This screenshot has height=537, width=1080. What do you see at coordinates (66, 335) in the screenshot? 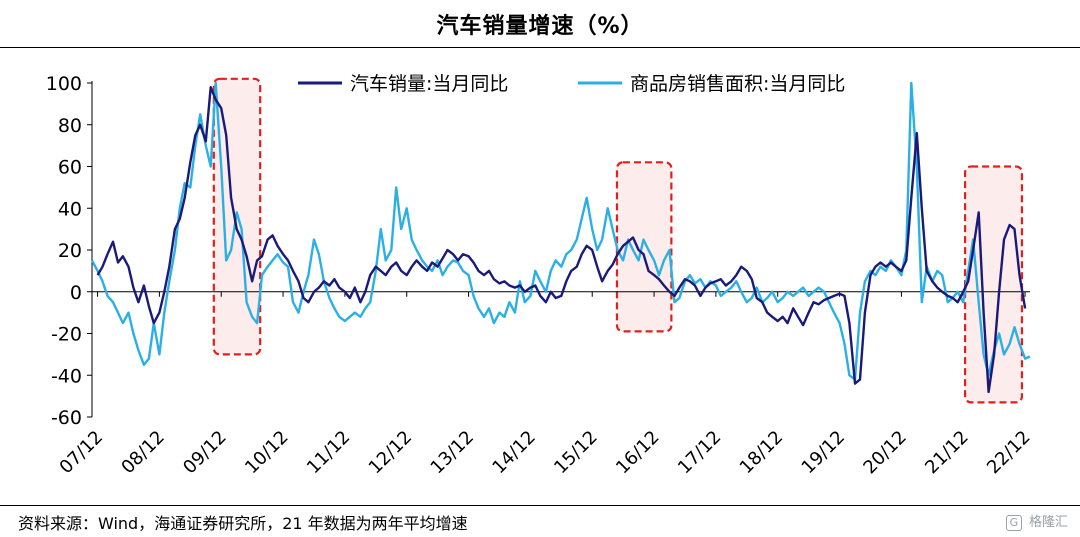
I see `y-tick-label: -20` at bounding box center [66, 335].